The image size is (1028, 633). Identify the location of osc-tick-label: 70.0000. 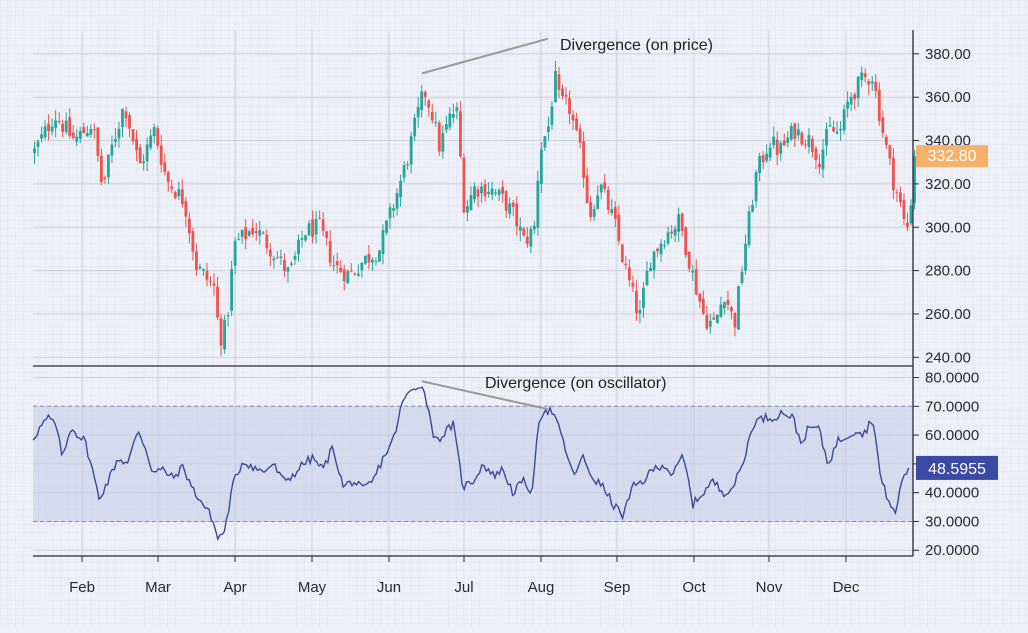
(952, 406).